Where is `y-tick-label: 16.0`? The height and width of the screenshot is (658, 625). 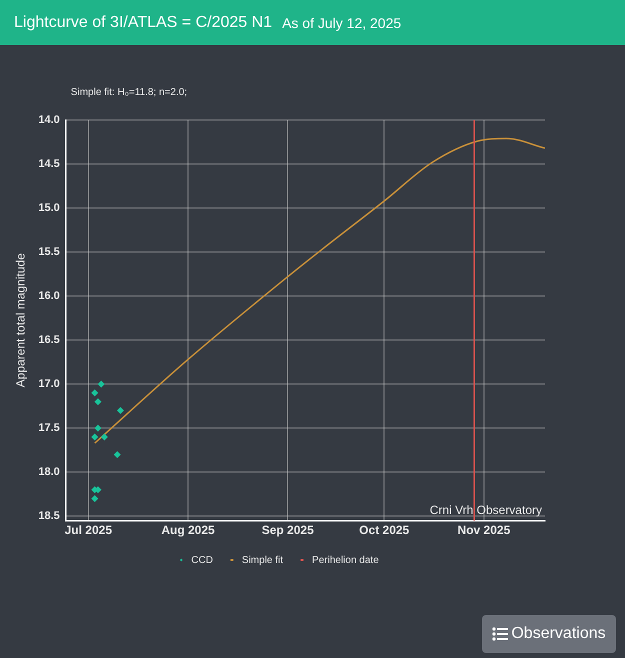 y-tick-label: 16.0 is located at coordinates (49, 296).